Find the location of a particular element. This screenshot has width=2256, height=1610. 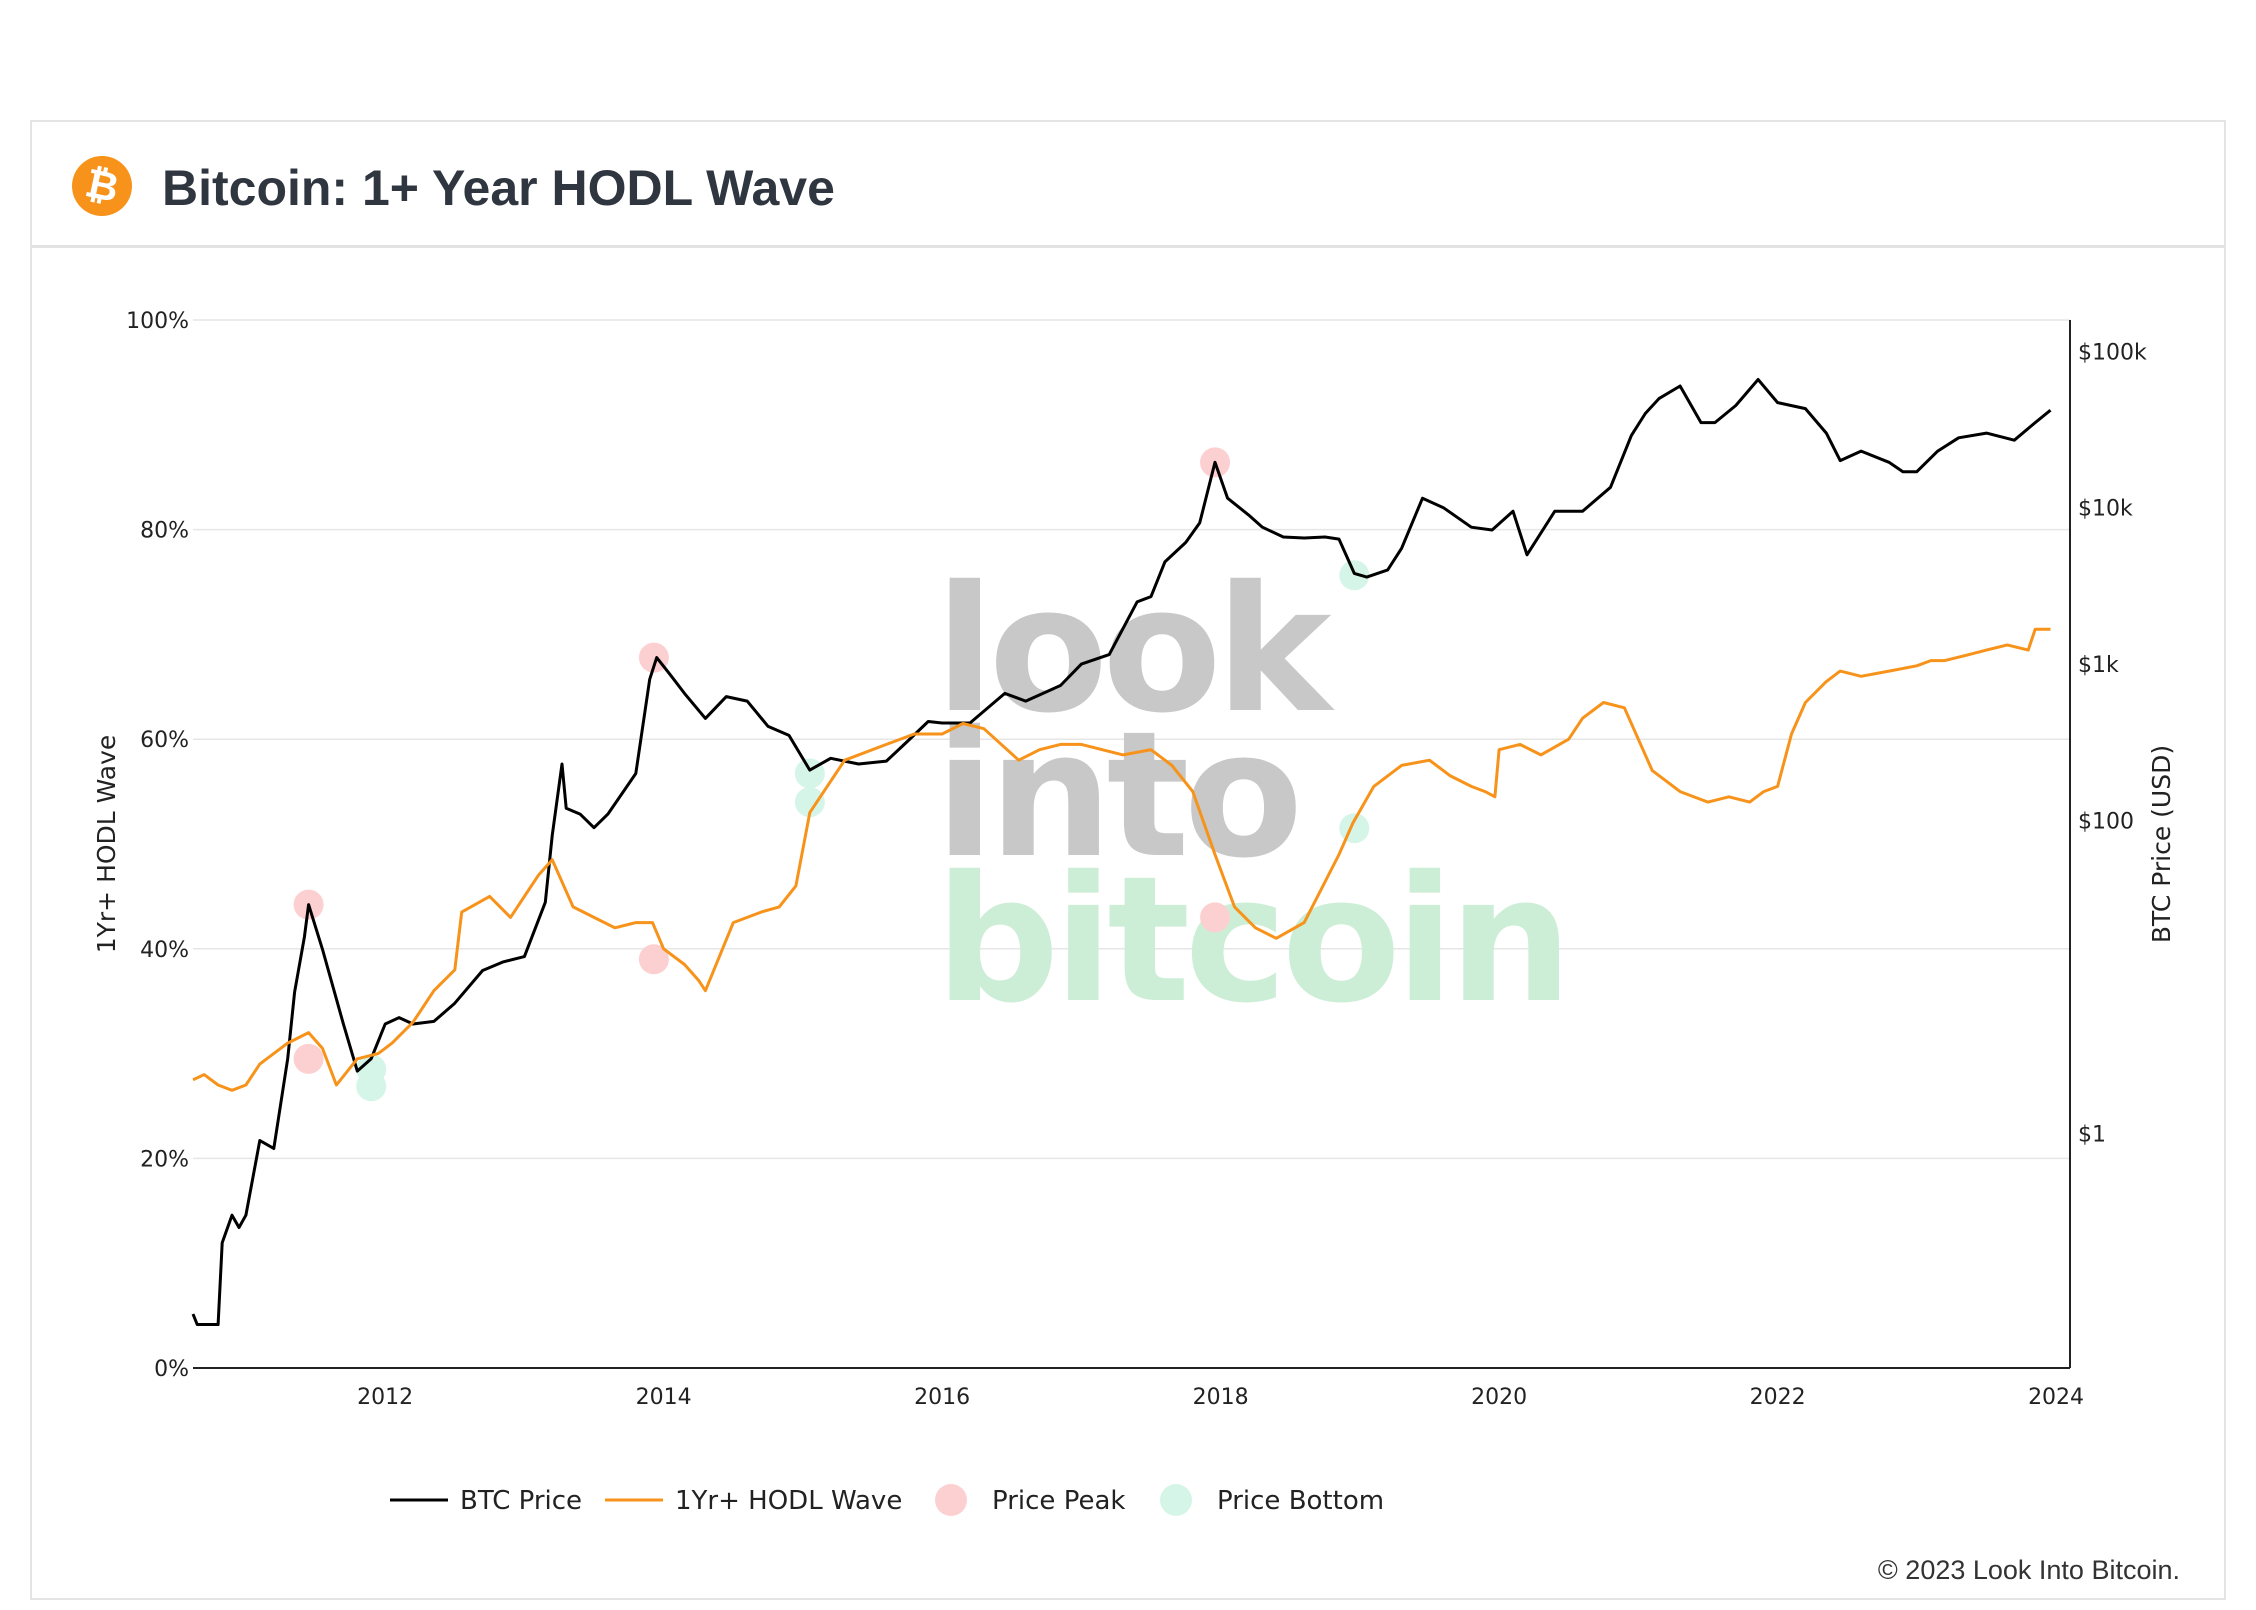

y-tick-label: 0% is located at coordinates (171, 1369).